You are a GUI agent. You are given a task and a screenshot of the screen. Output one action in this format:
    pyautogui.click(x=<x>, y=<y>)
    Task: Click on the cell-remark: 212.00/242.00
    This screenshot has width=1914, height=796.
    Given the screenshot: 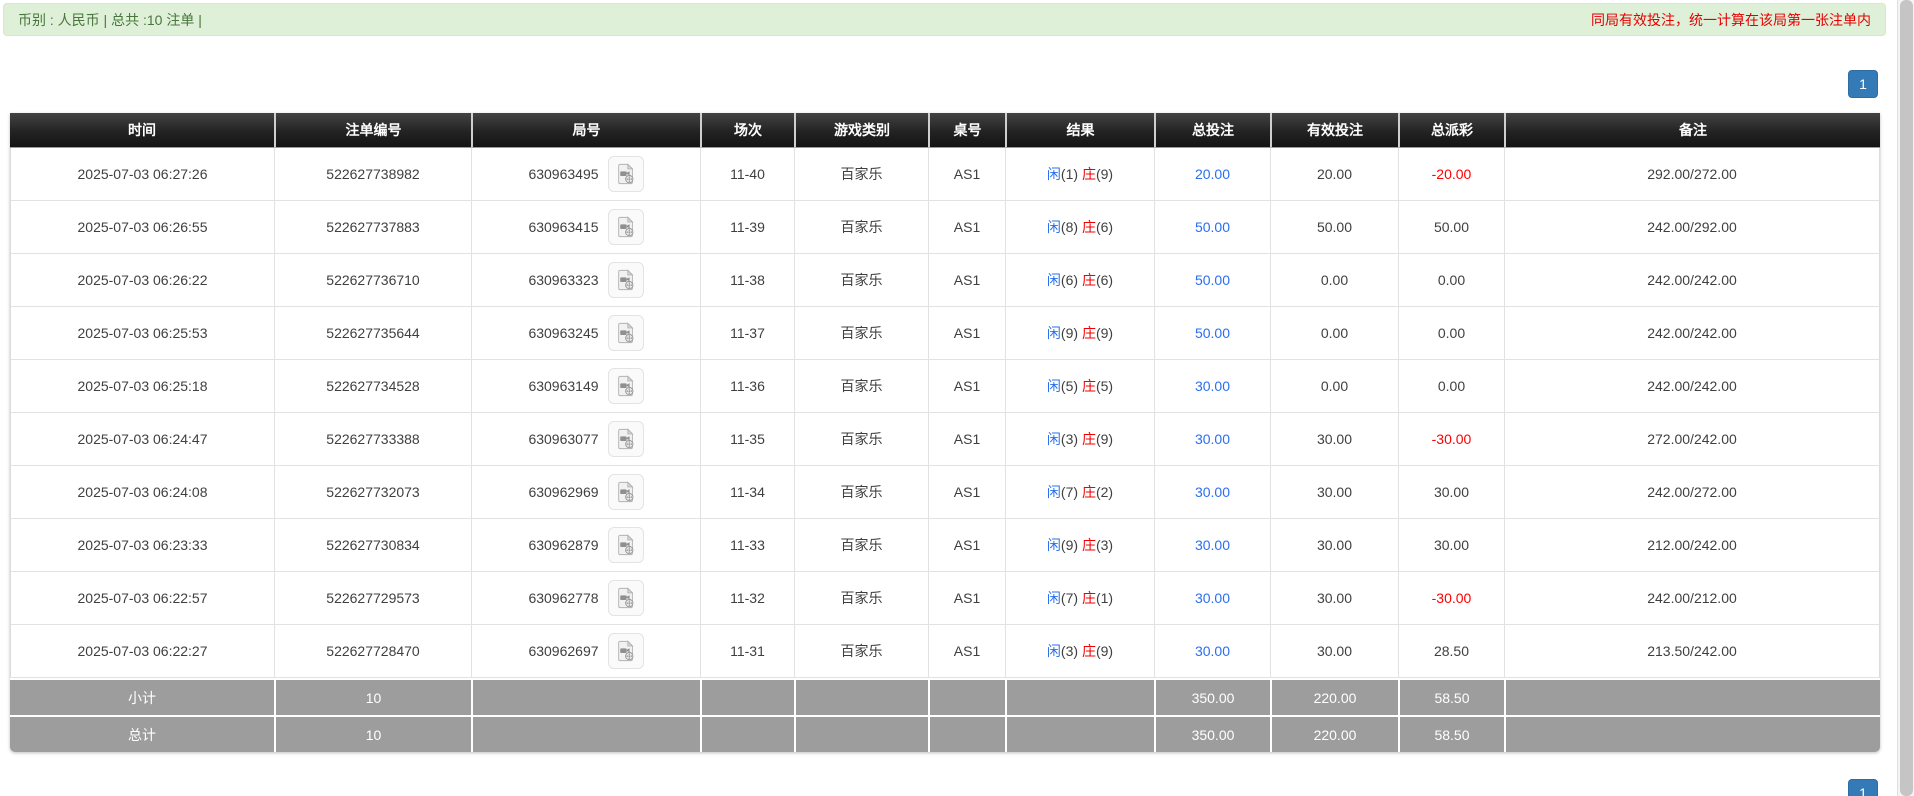 What is the action you would take?
    pyautogui.click(x=1692, y=545)
    